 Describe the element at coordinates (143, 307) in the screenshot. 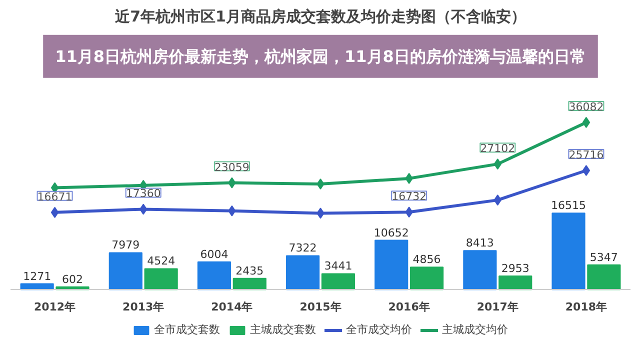

I see `x-tick-label: 2013年` at that location.